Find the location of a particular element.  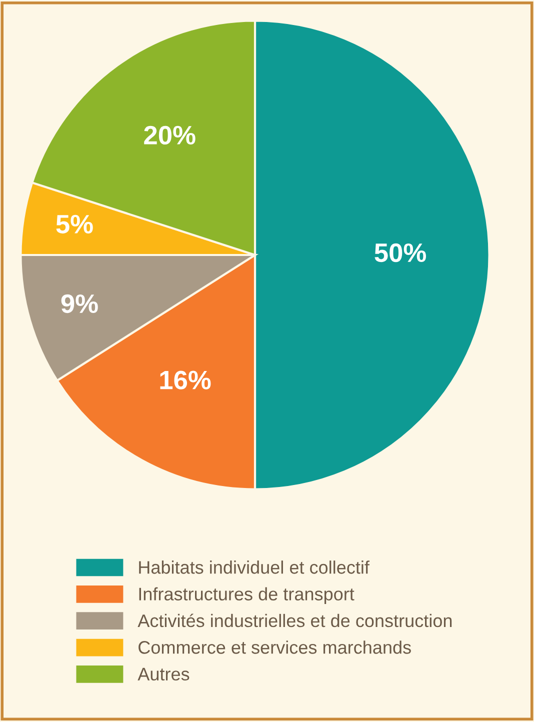

legend-label: Autres is located at coordinates (164, 674).